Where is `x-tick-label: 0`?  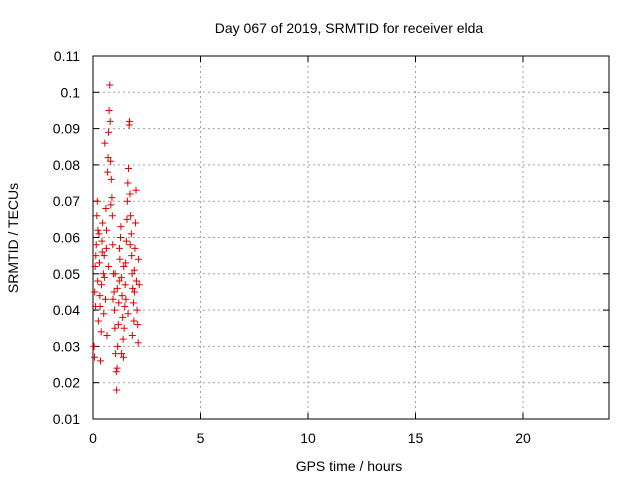
x-tick-label: 0 is located at coordinates (93, 438).